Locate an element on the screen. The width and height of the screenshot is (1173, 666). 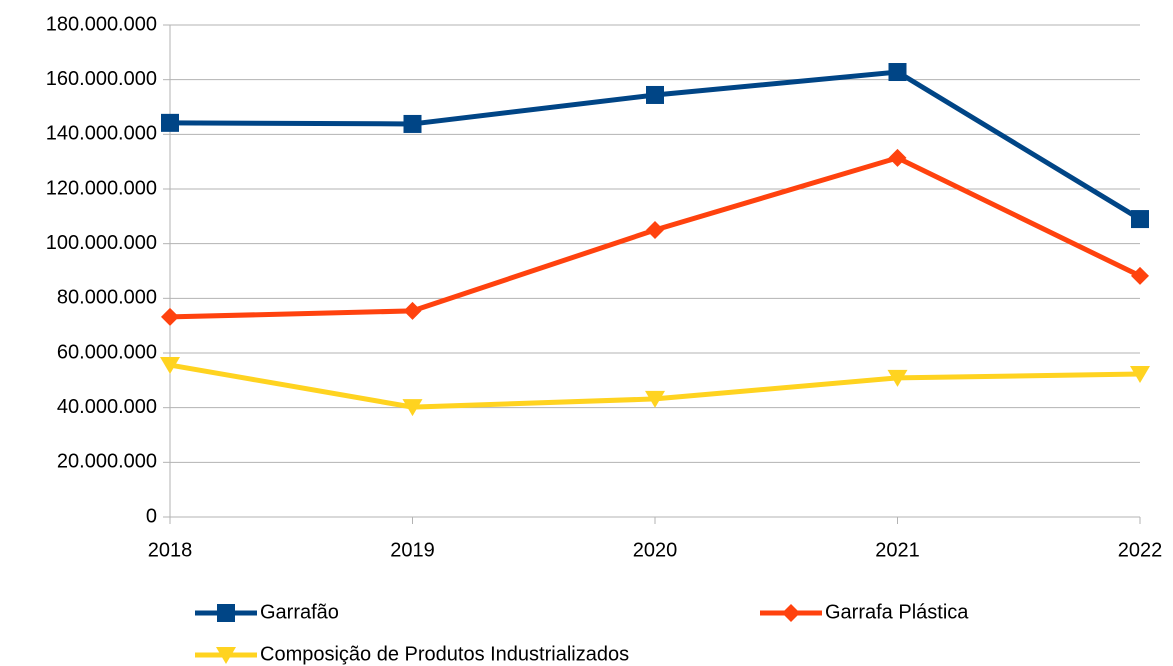
y-tick-label: 60.000.000 is located at coordinates (107, 352).